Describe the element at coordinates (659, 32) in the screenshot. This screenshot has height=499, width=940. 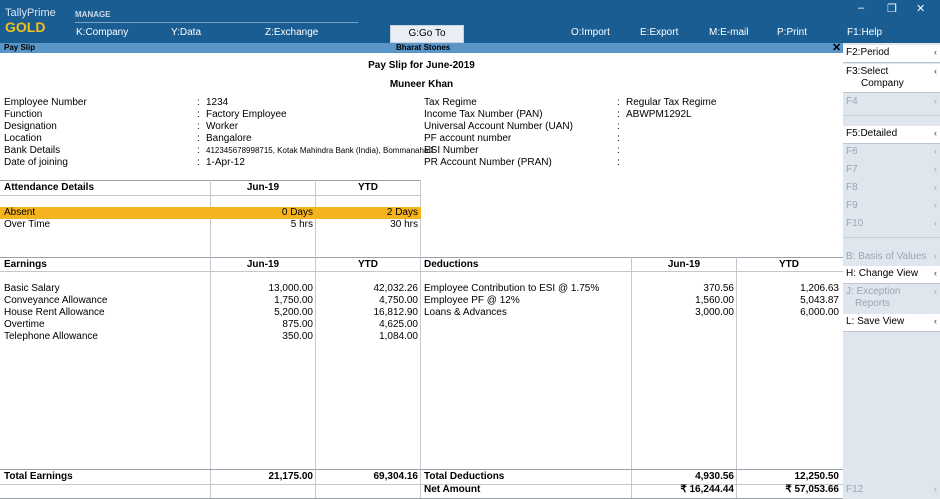
I see `menu-export: E:Export` at that location.